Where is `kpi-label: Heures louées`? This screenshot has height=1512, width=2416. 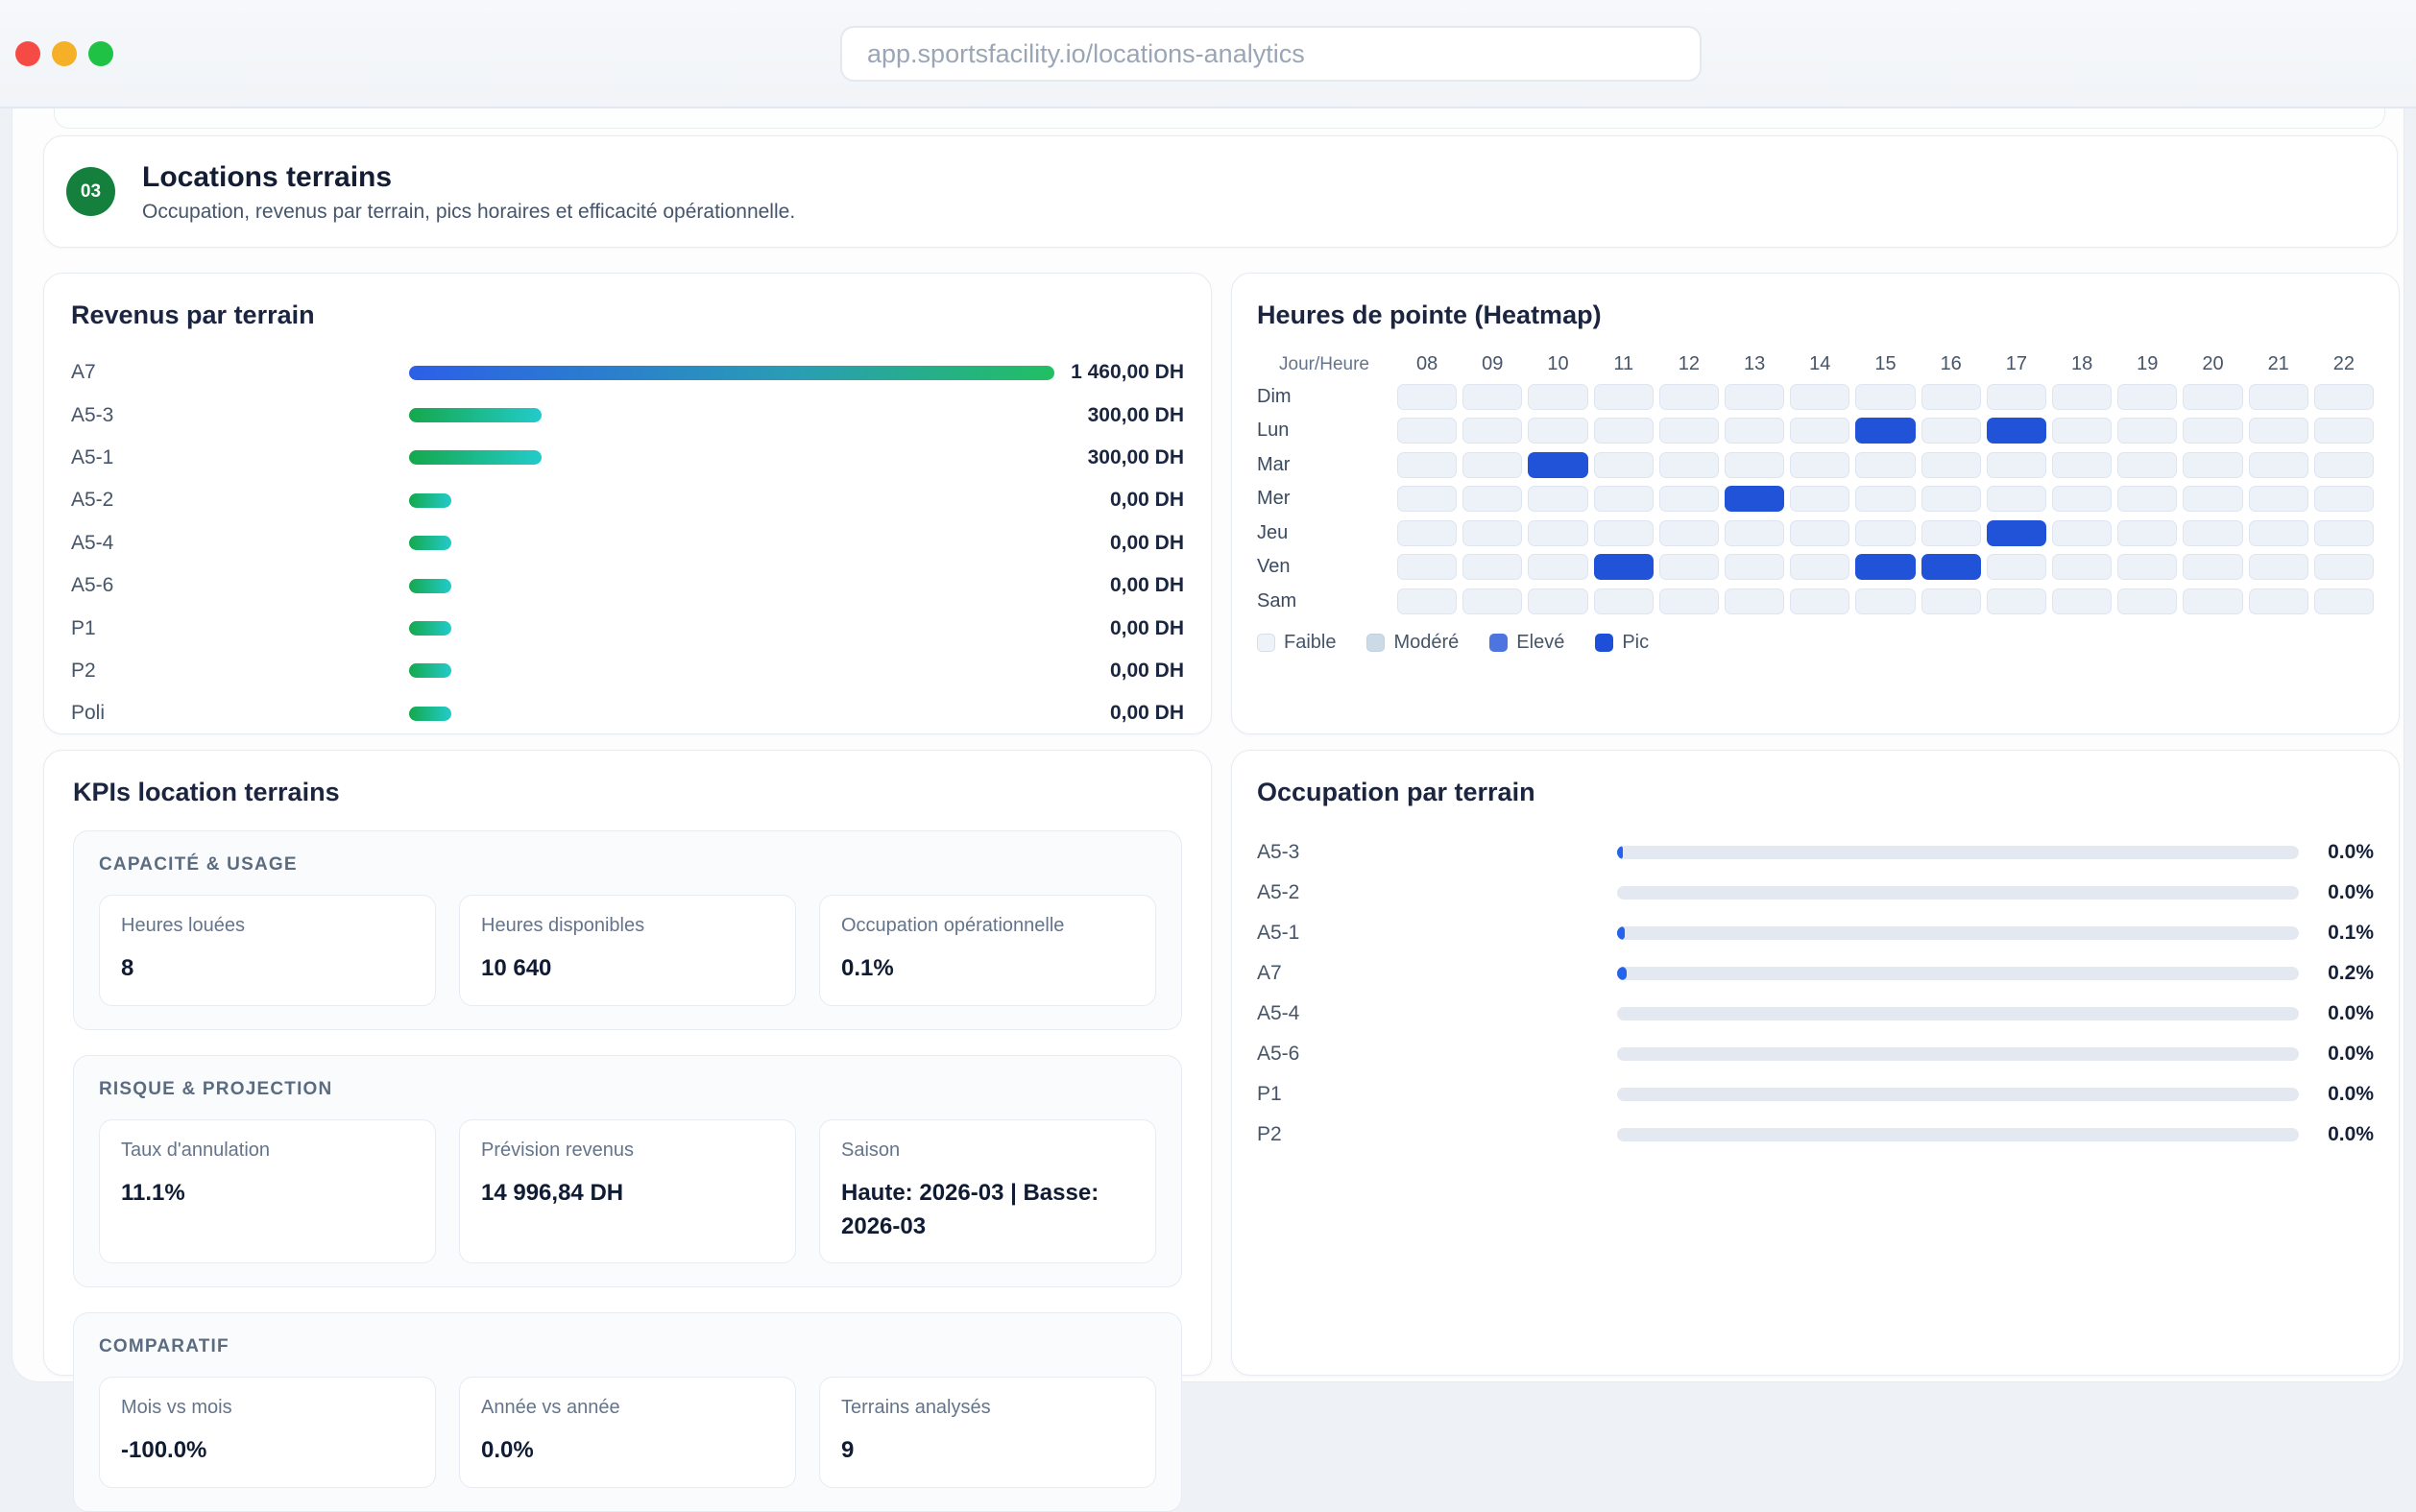 kpi-label: Heures louées is located at coordinates (183, 926).